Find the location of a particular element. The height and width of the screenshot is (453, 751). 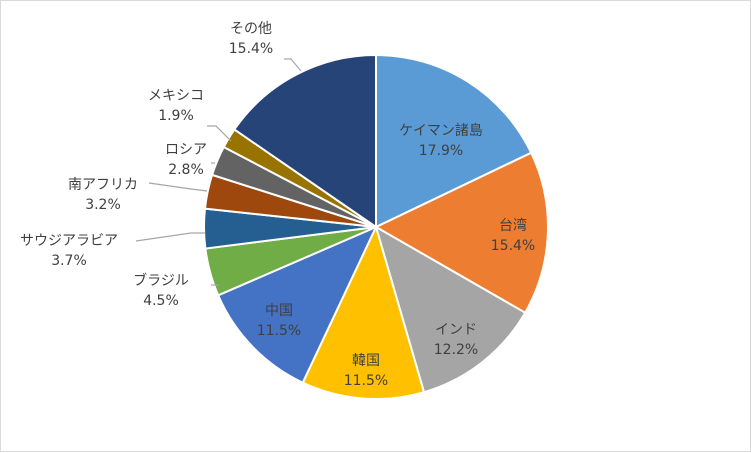

slice-percent-label: 3.7% is located at coordinates (69, 261).